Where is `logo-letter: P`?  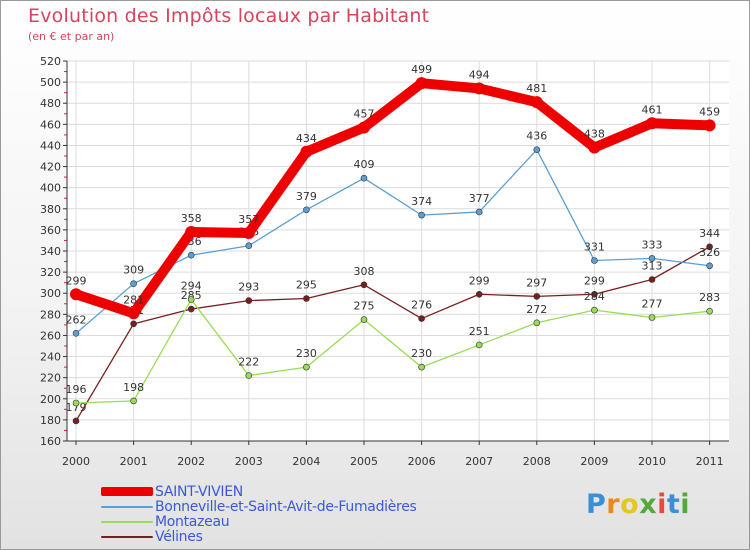 logo-letter: P is located at coordinates (596, 504).